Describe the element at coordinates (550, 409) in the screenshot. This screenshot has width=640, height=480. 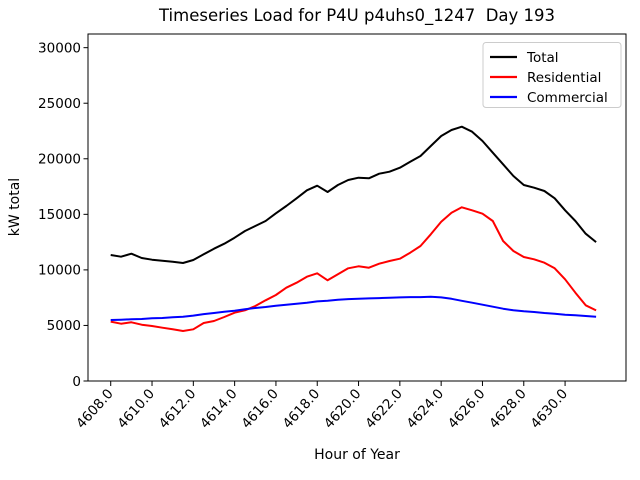
I see `x-tick-label: 4630.0` at that location.